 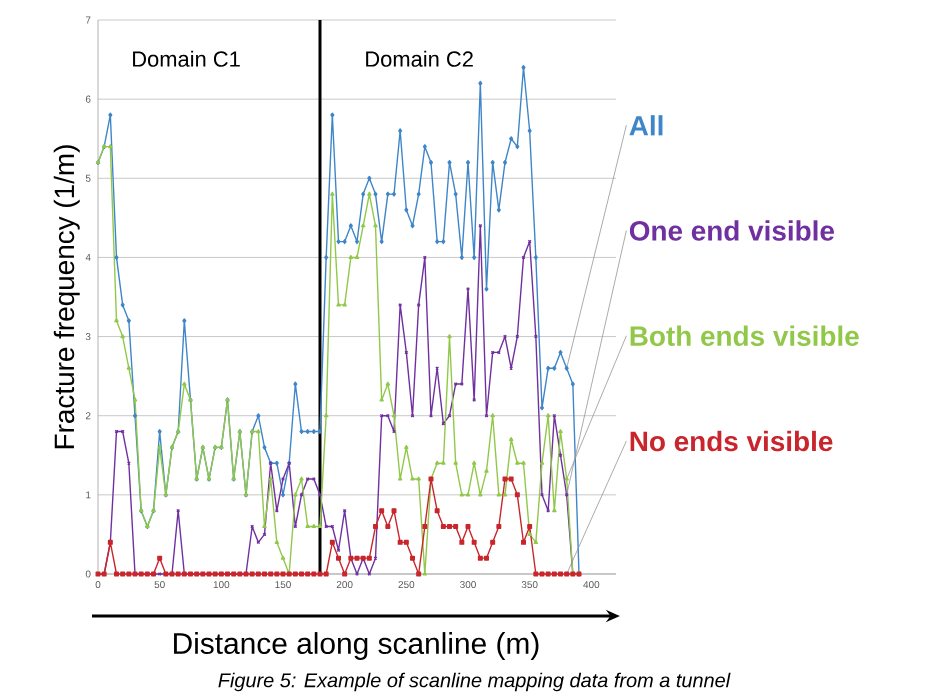 What do you see at coordinates (66, 297) in the screenshot?
I see `y-axis-title: Fracture frequency (1/m)` at bounding box center [66, 297].